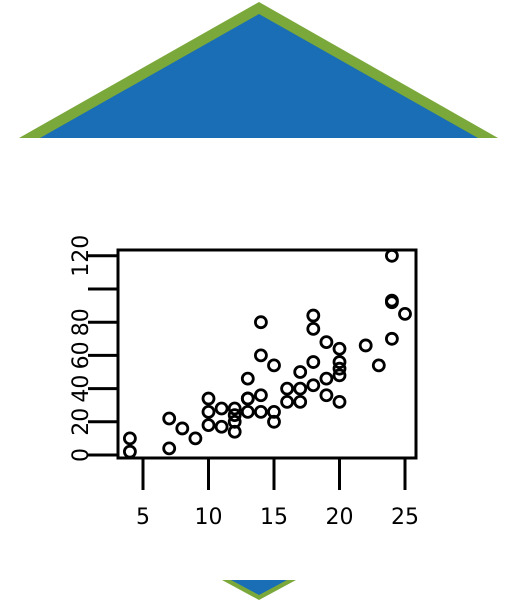 The height and width of the screenshot is (600, 518). I want to click on x-tick-label: 15, so click(274, 517).